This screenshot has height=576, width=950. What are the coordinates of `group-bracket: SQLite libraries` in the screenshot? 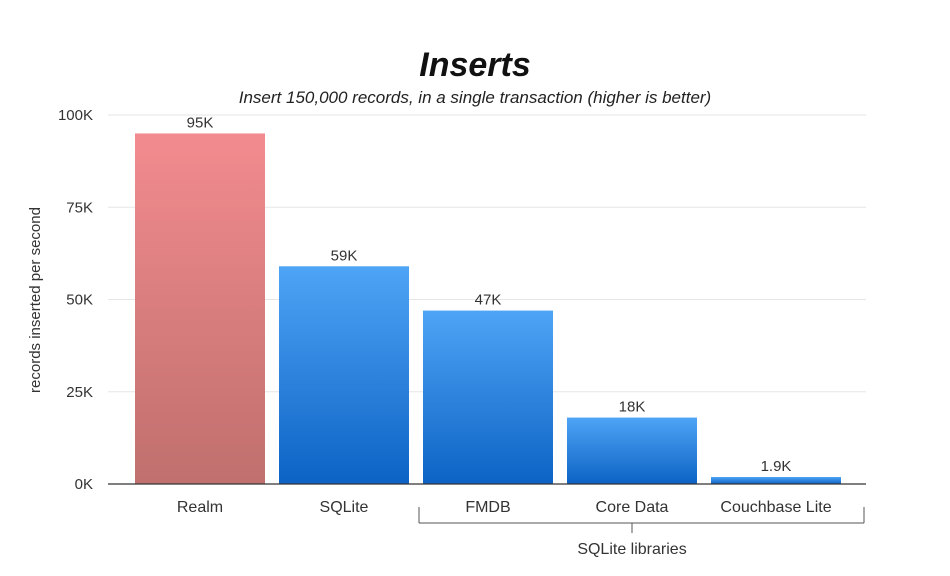 It's located at (641, 532).